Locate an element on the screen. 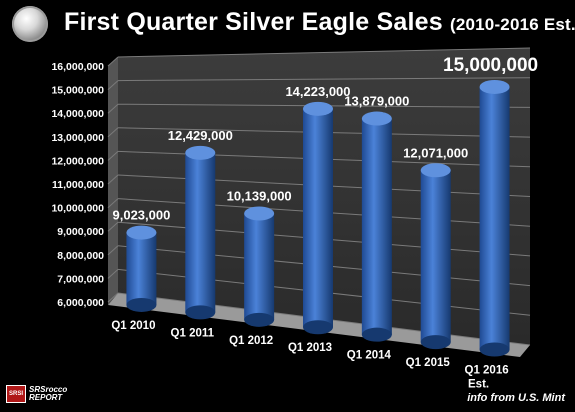  chart-title-main: First Quarter Silver Eagle Sales is located at coordinates (253, 22).